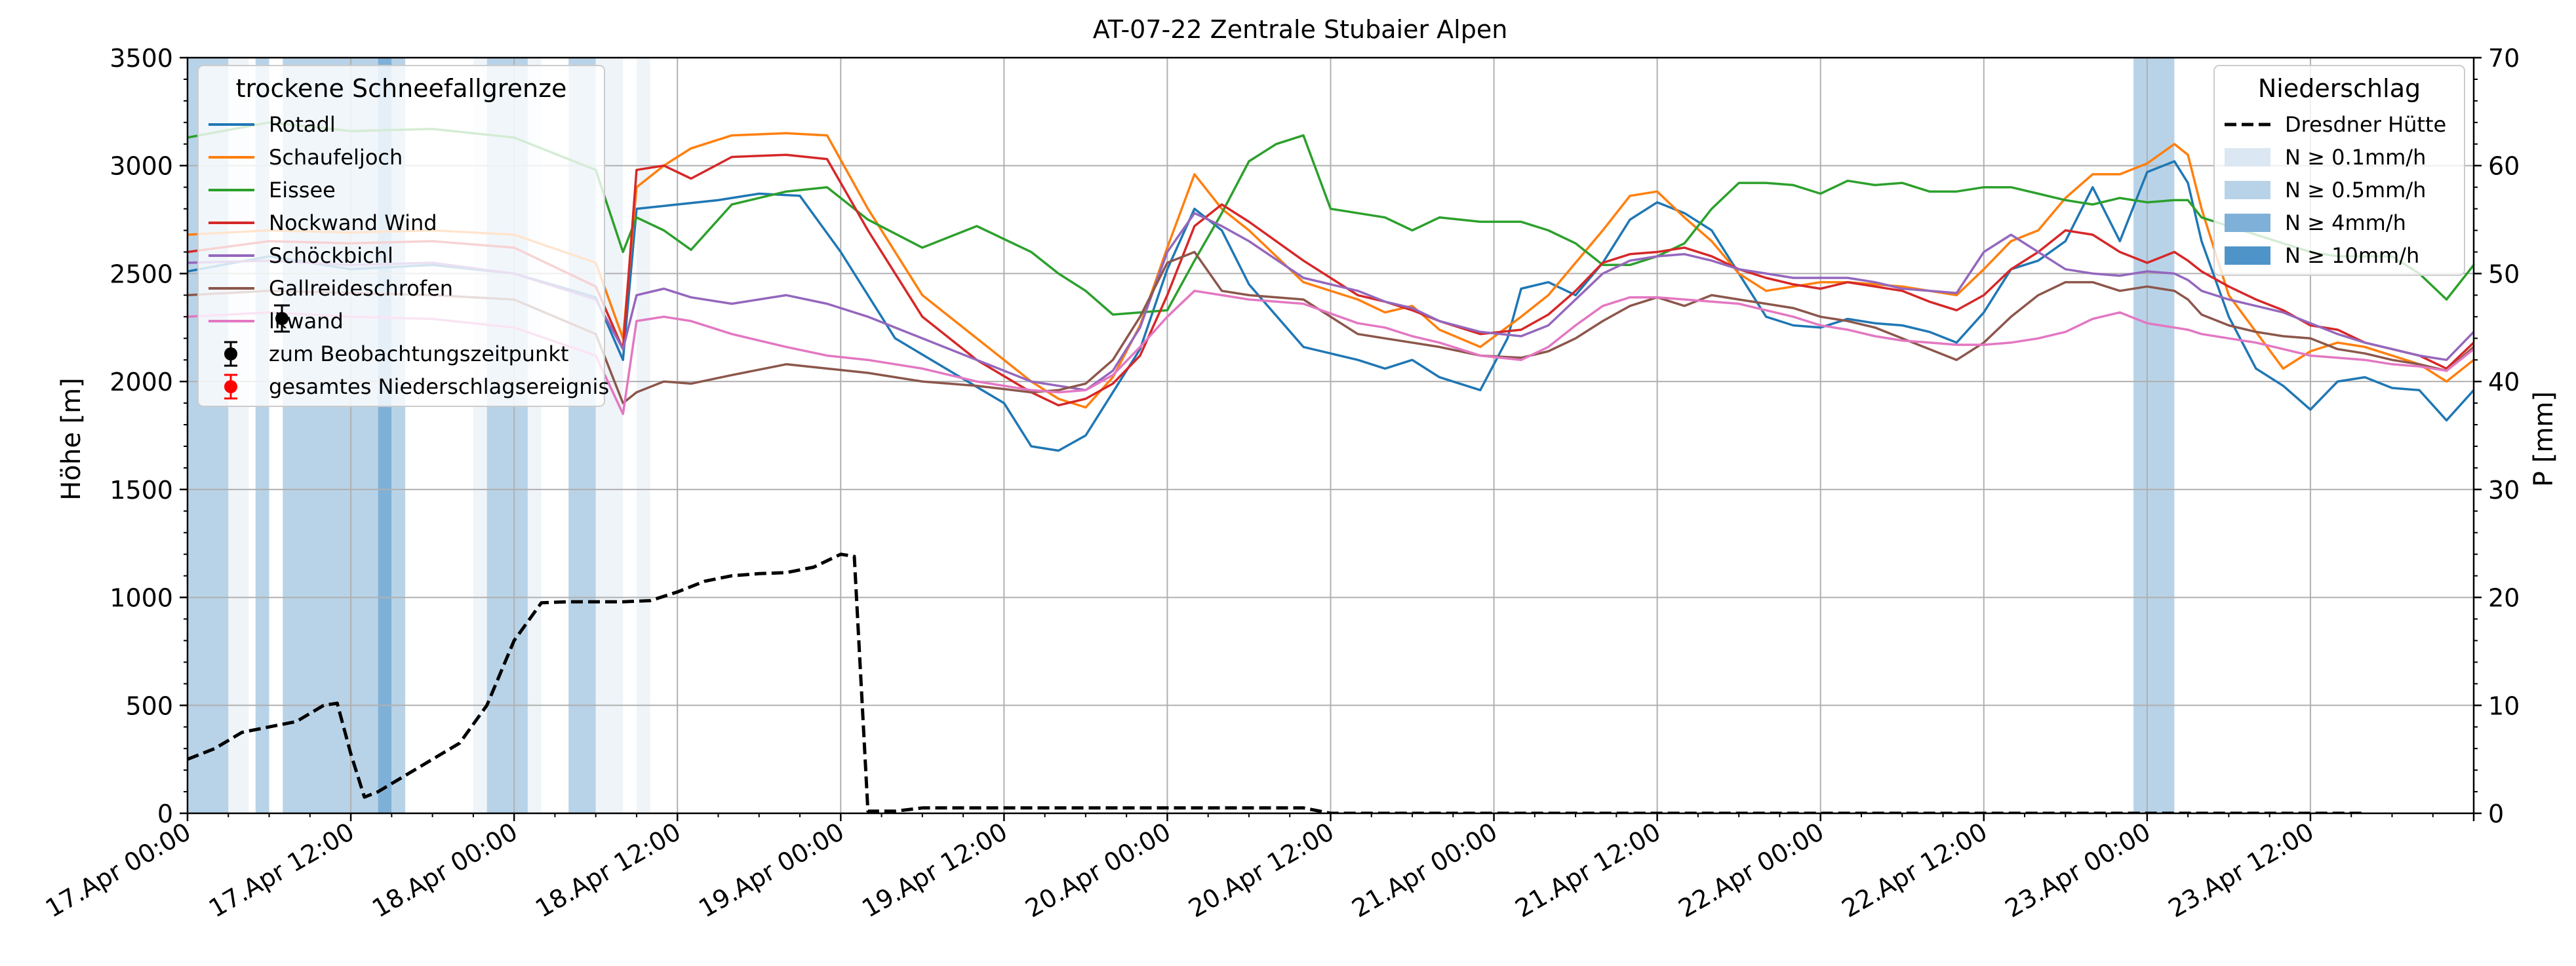 The height and width of the screenshot is (966, 2576). I want to click on chart-title: AT-07-22 Zentrale Stubaier Alpen, so click(1300, 29).